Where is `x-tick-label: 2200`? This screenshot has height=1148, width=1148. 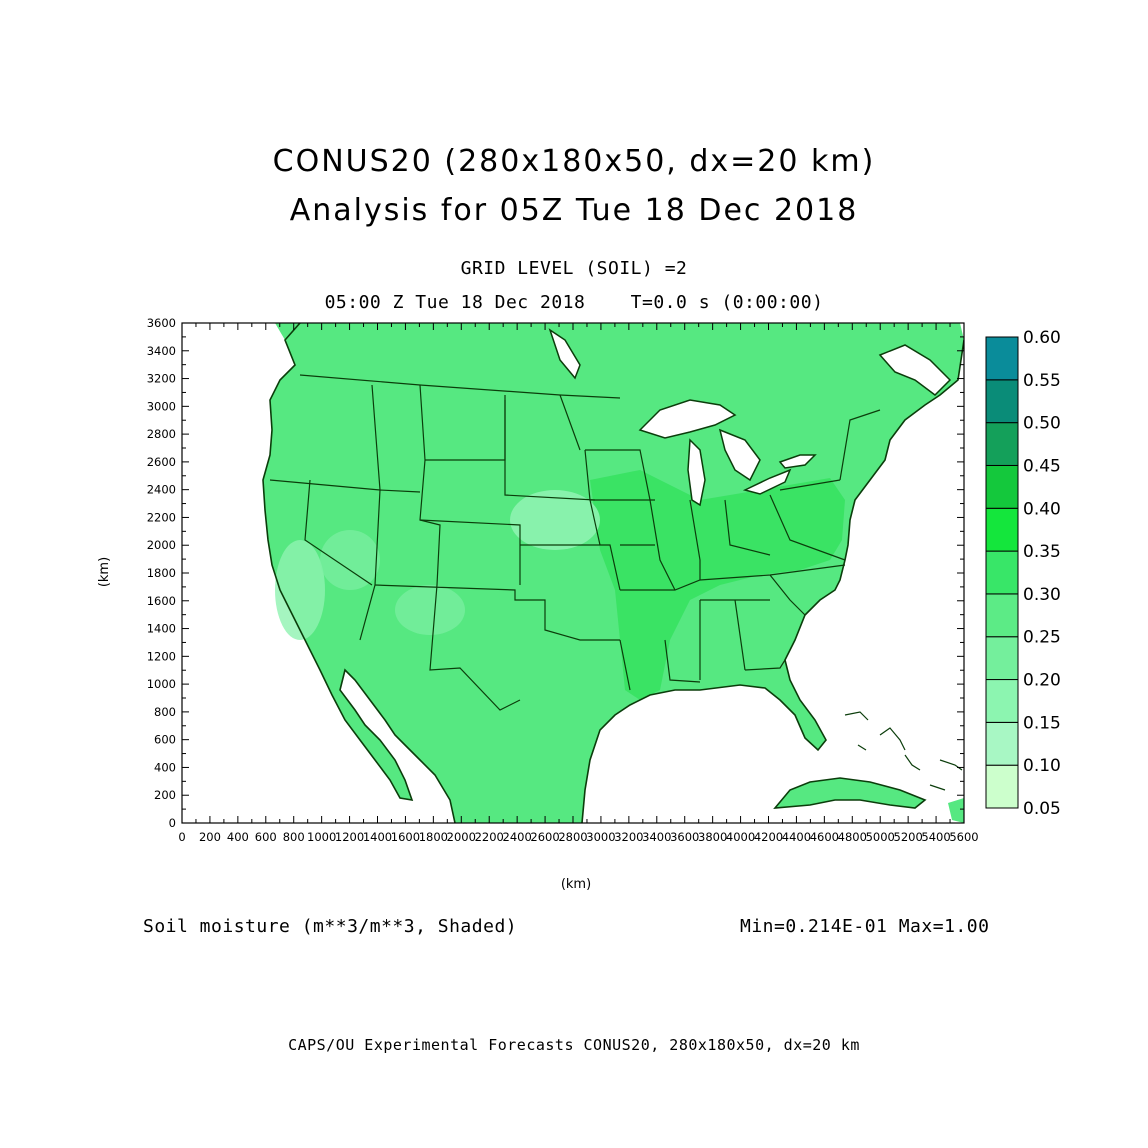
x-tick-label: 2200 is located at coordinates (489, 837).